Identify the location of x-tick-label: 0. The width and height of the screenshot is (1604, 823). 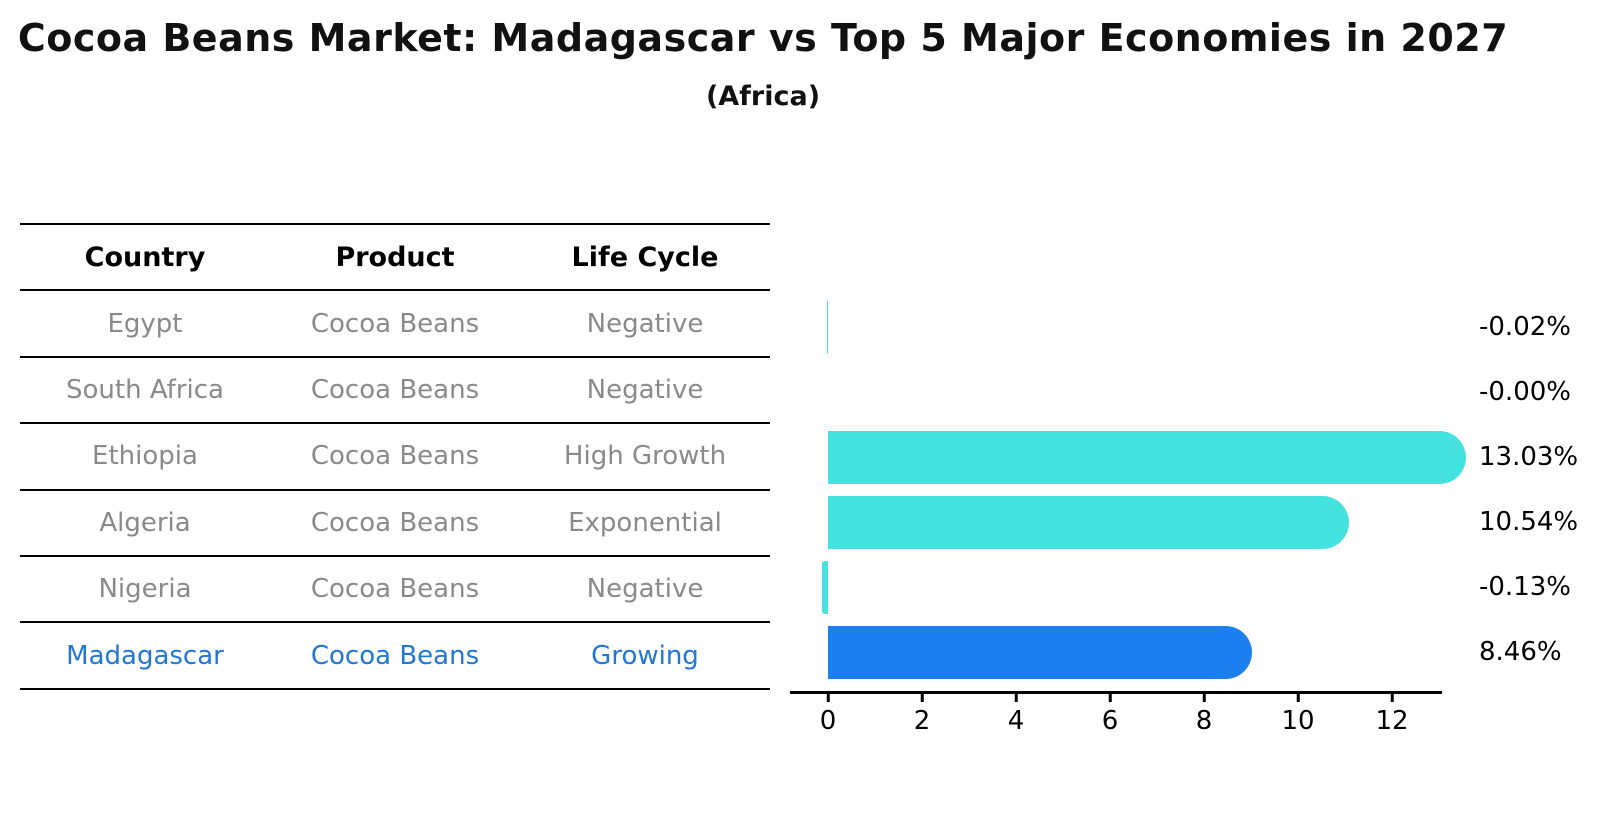
(828, 721).